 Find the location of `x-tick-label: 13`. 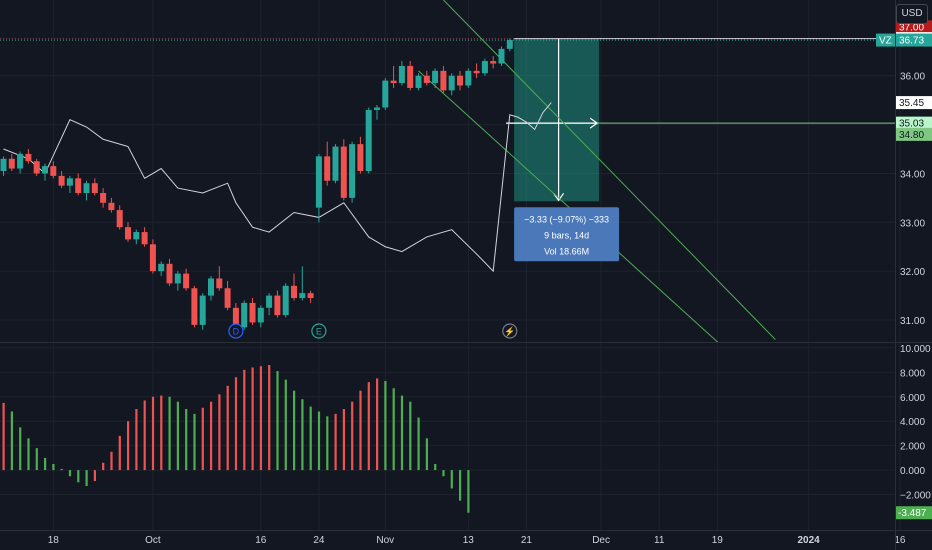

x-tick-label: 13 is located at coordinates (469, 540).